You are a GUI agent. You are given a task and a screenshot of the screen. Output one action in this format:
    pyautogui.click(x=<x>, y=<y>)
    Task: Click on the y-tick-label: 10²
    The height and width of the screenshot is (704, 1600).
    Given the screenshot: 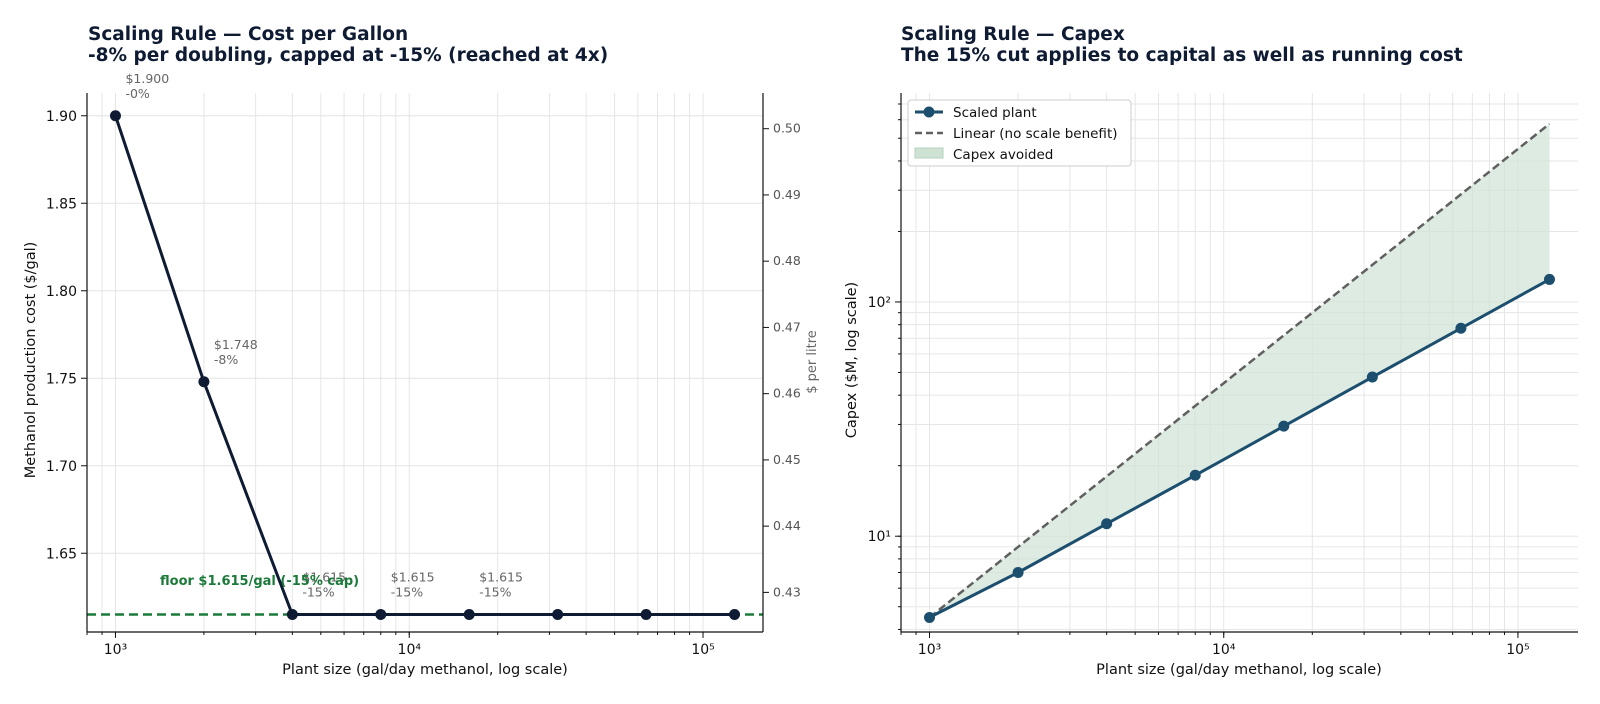 What is the action you would take?
    pyautogui.click(x=879, y=303)
    